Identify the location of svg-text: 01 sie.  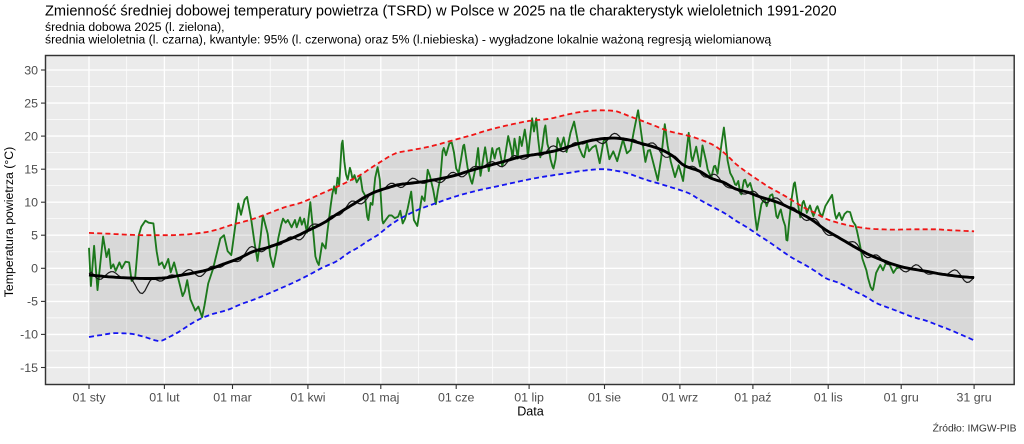
(604, 398).